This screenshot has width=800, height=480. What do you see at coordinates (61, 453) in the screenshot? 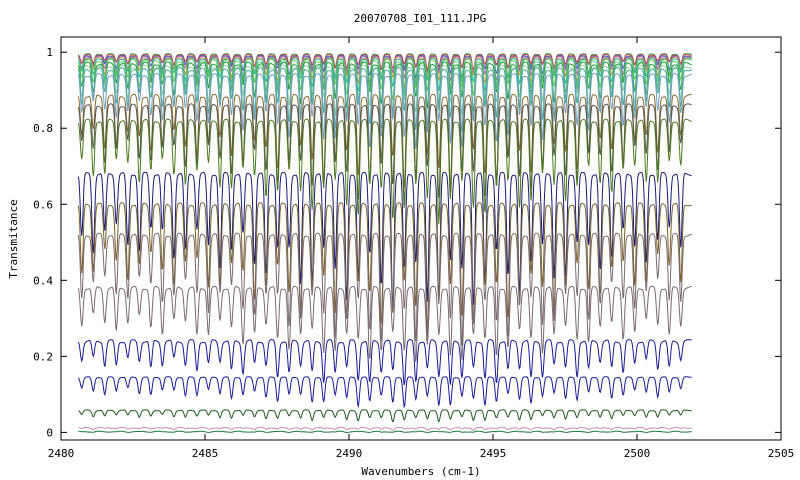
I see `x-tick-label: 2480` at bounding box center [61, 453].